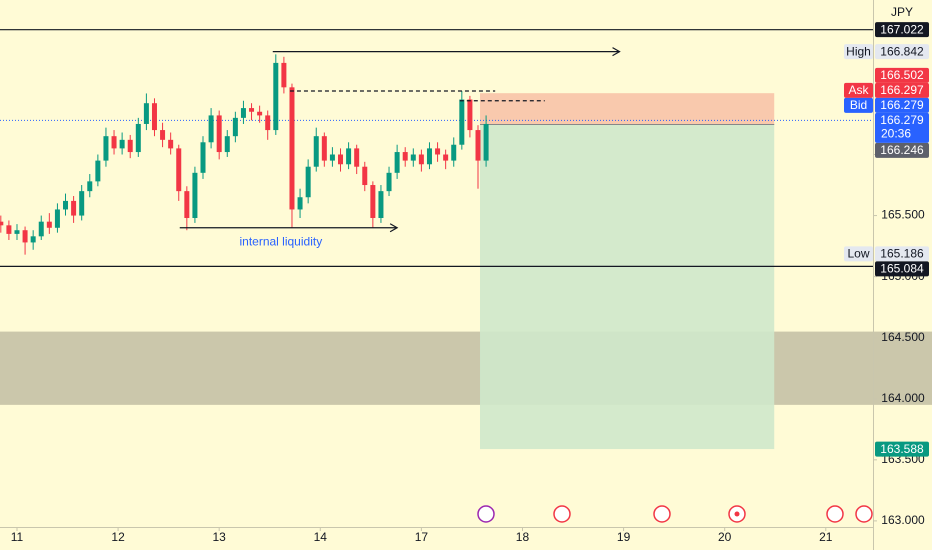 The width and height of the screenshot is (932, 550). I want to click on price-tag-label: 166.246, so click(902, 150).